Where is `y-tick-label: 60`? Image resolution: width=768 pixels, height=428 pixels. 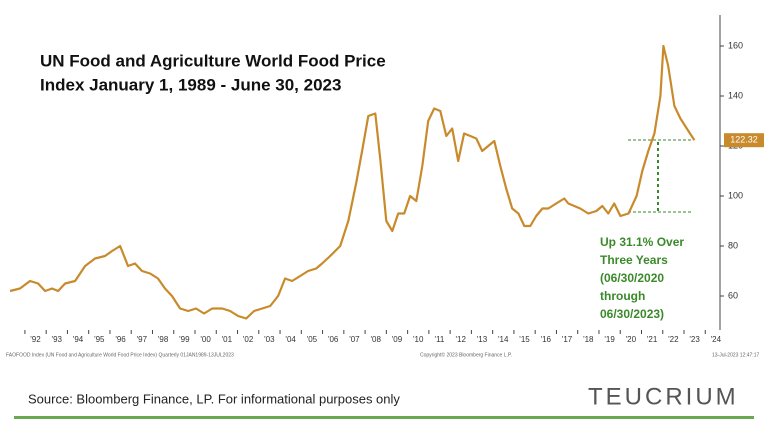
y-tick-label: 60 is located at coordinates (733, 295).